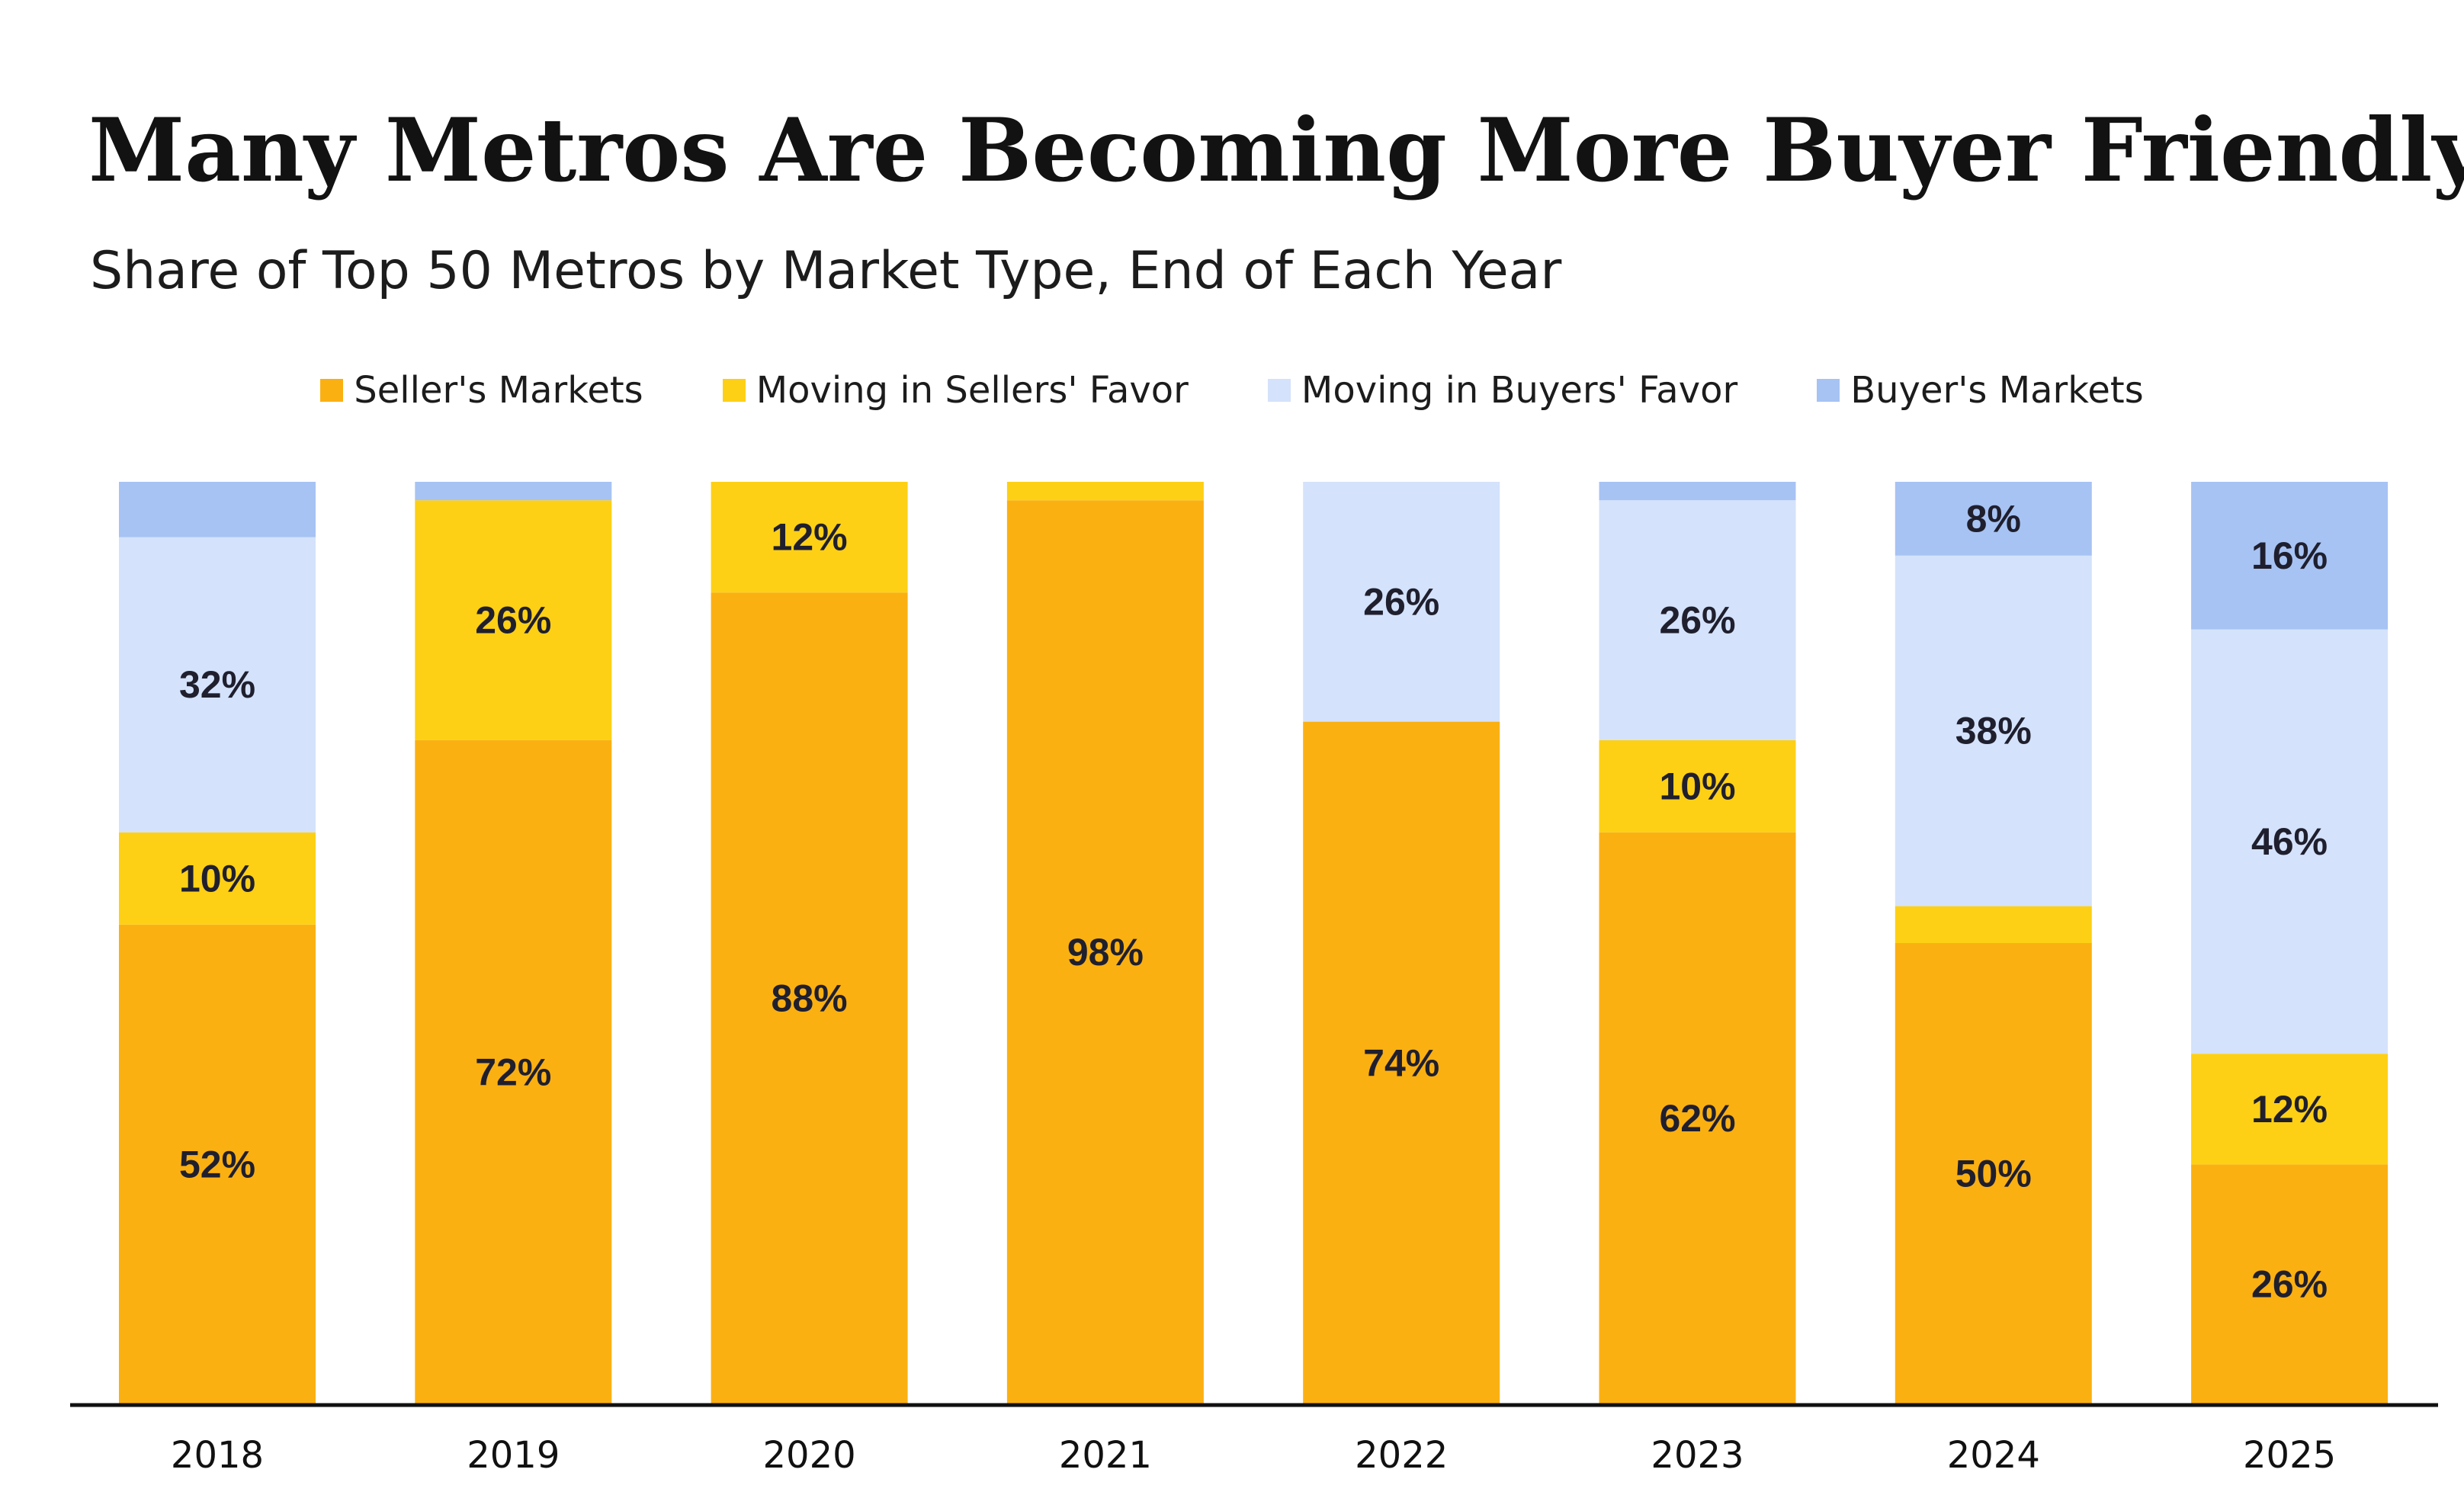 The image size is (2464, 1495). Describe the element at coordinates (1994, 924) in the screenshot. I see `bar-segment-2024-moving-in-sellers-favor` at that location.